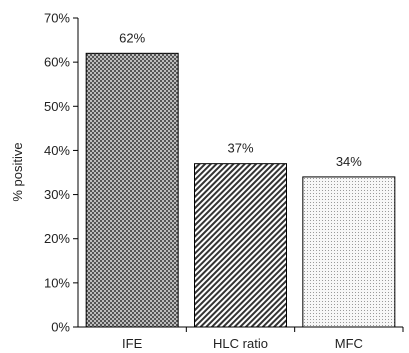  Describe the element at coordinates (349, 343) in the screenshot. I see `category-label: MFC` at that location.